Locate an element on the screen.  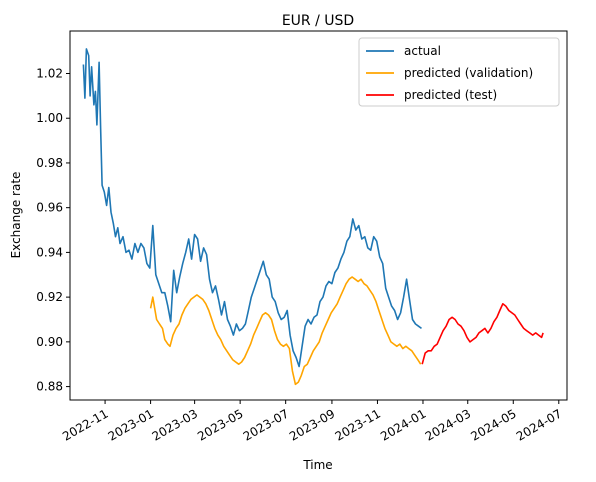
legend-label: predicted (test) is located at coordinates (450, 95).